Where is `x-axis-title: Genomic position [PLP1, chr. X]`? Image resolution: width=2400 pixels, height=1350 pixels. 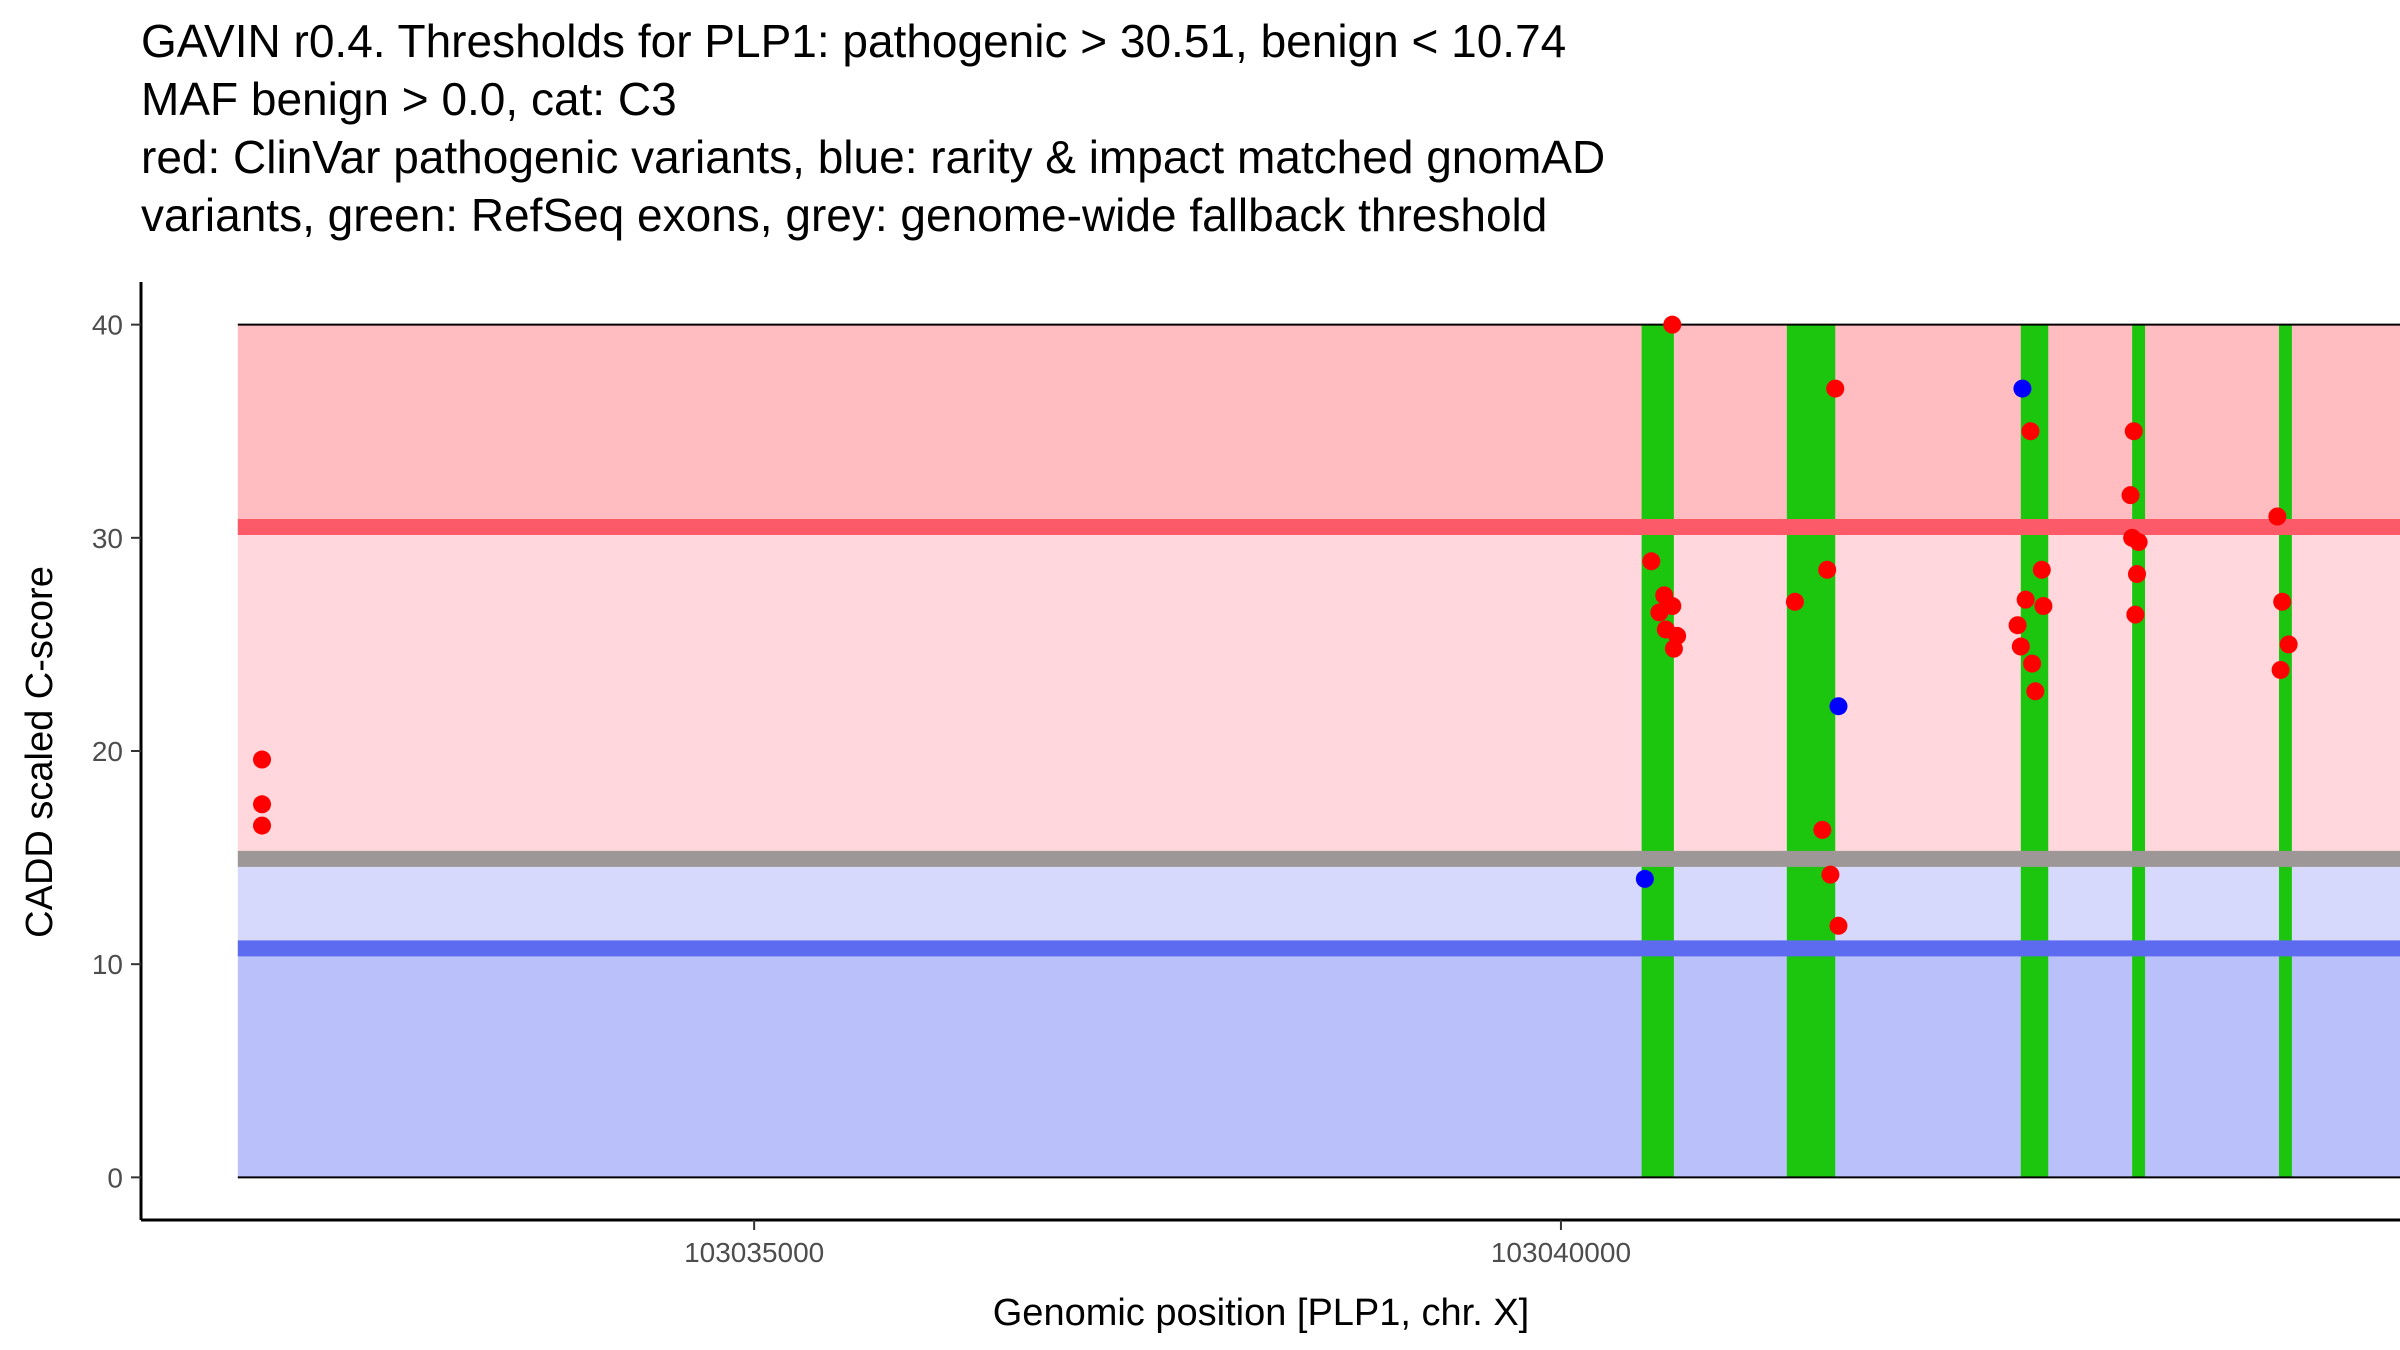
x-axis-title: Genomic position [PLP1, chr. X] is located at coordinates (1261, 1313).